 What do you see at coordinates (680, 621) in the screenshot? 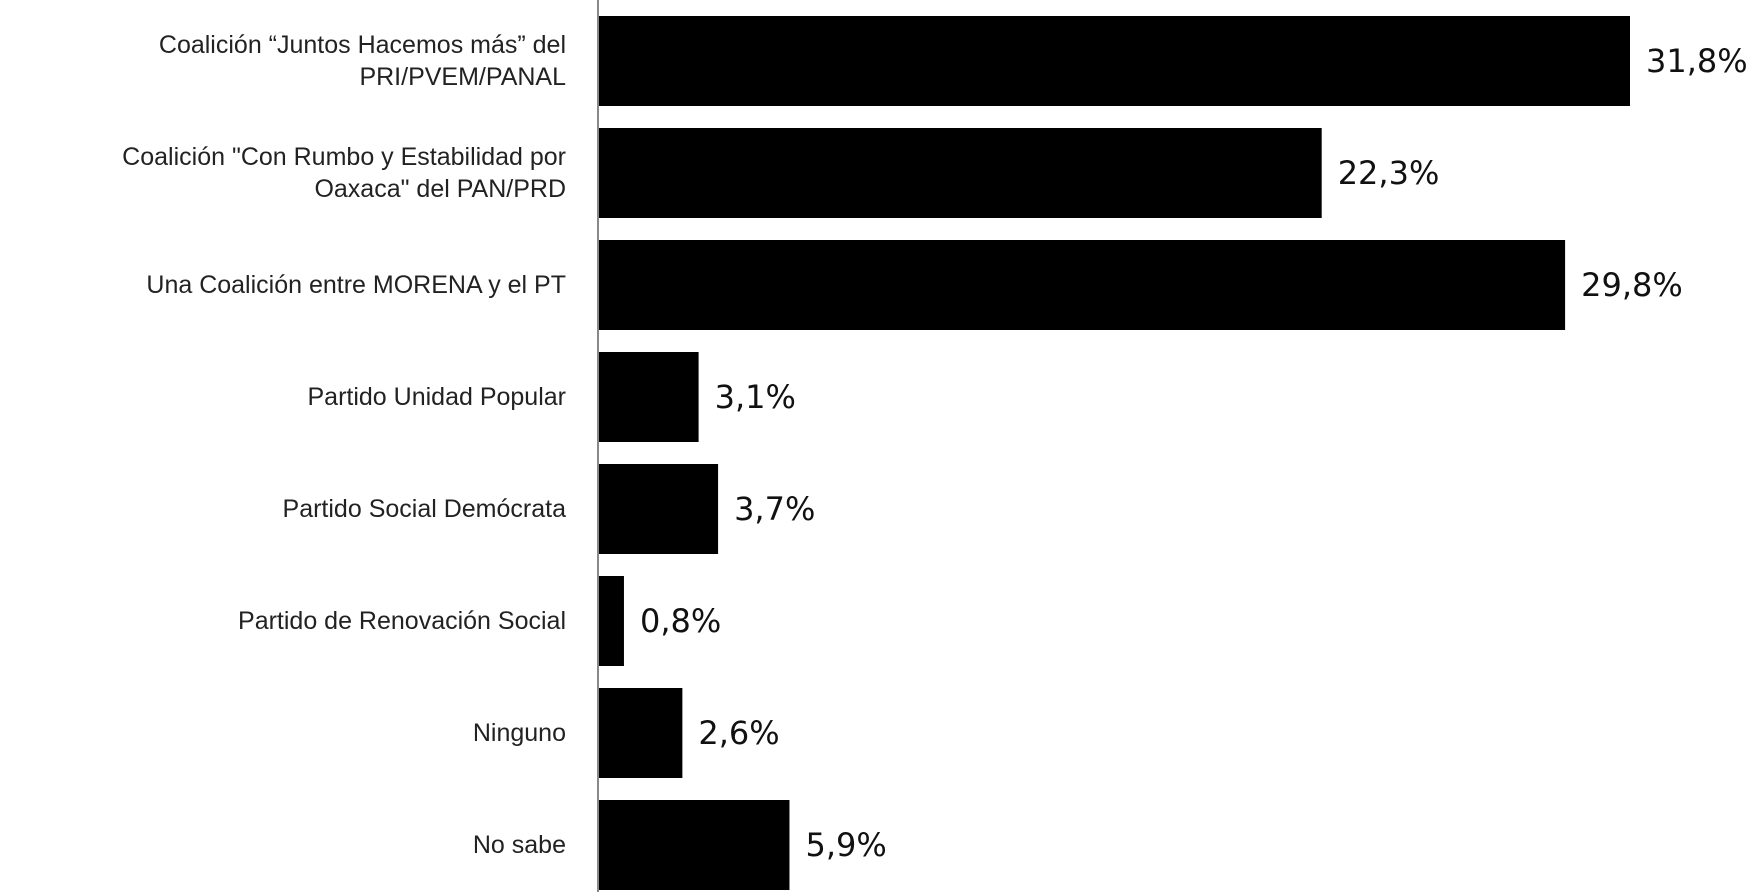
I see `value-label-6: 0,8%` at bounding box center [680, 621].